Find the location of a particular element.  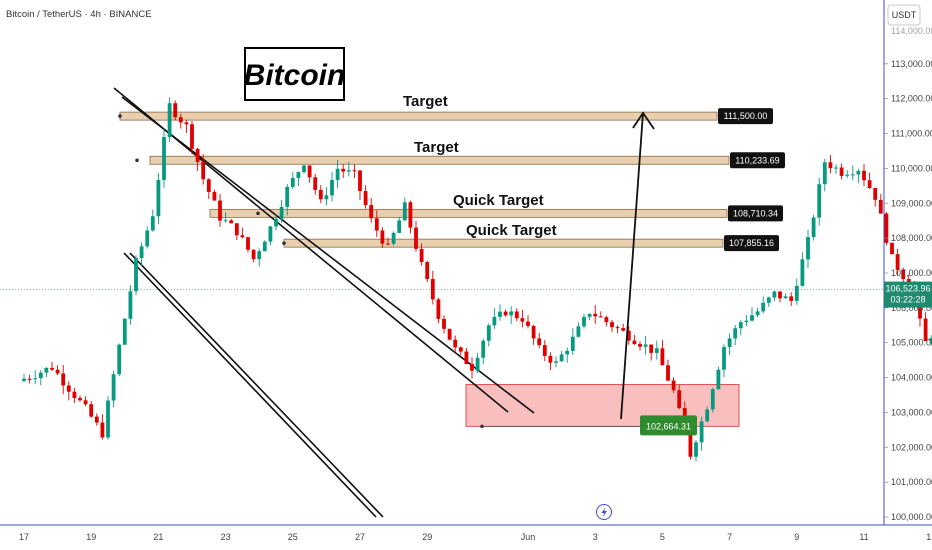

lightning-icon is located at coordinates (604, 512).